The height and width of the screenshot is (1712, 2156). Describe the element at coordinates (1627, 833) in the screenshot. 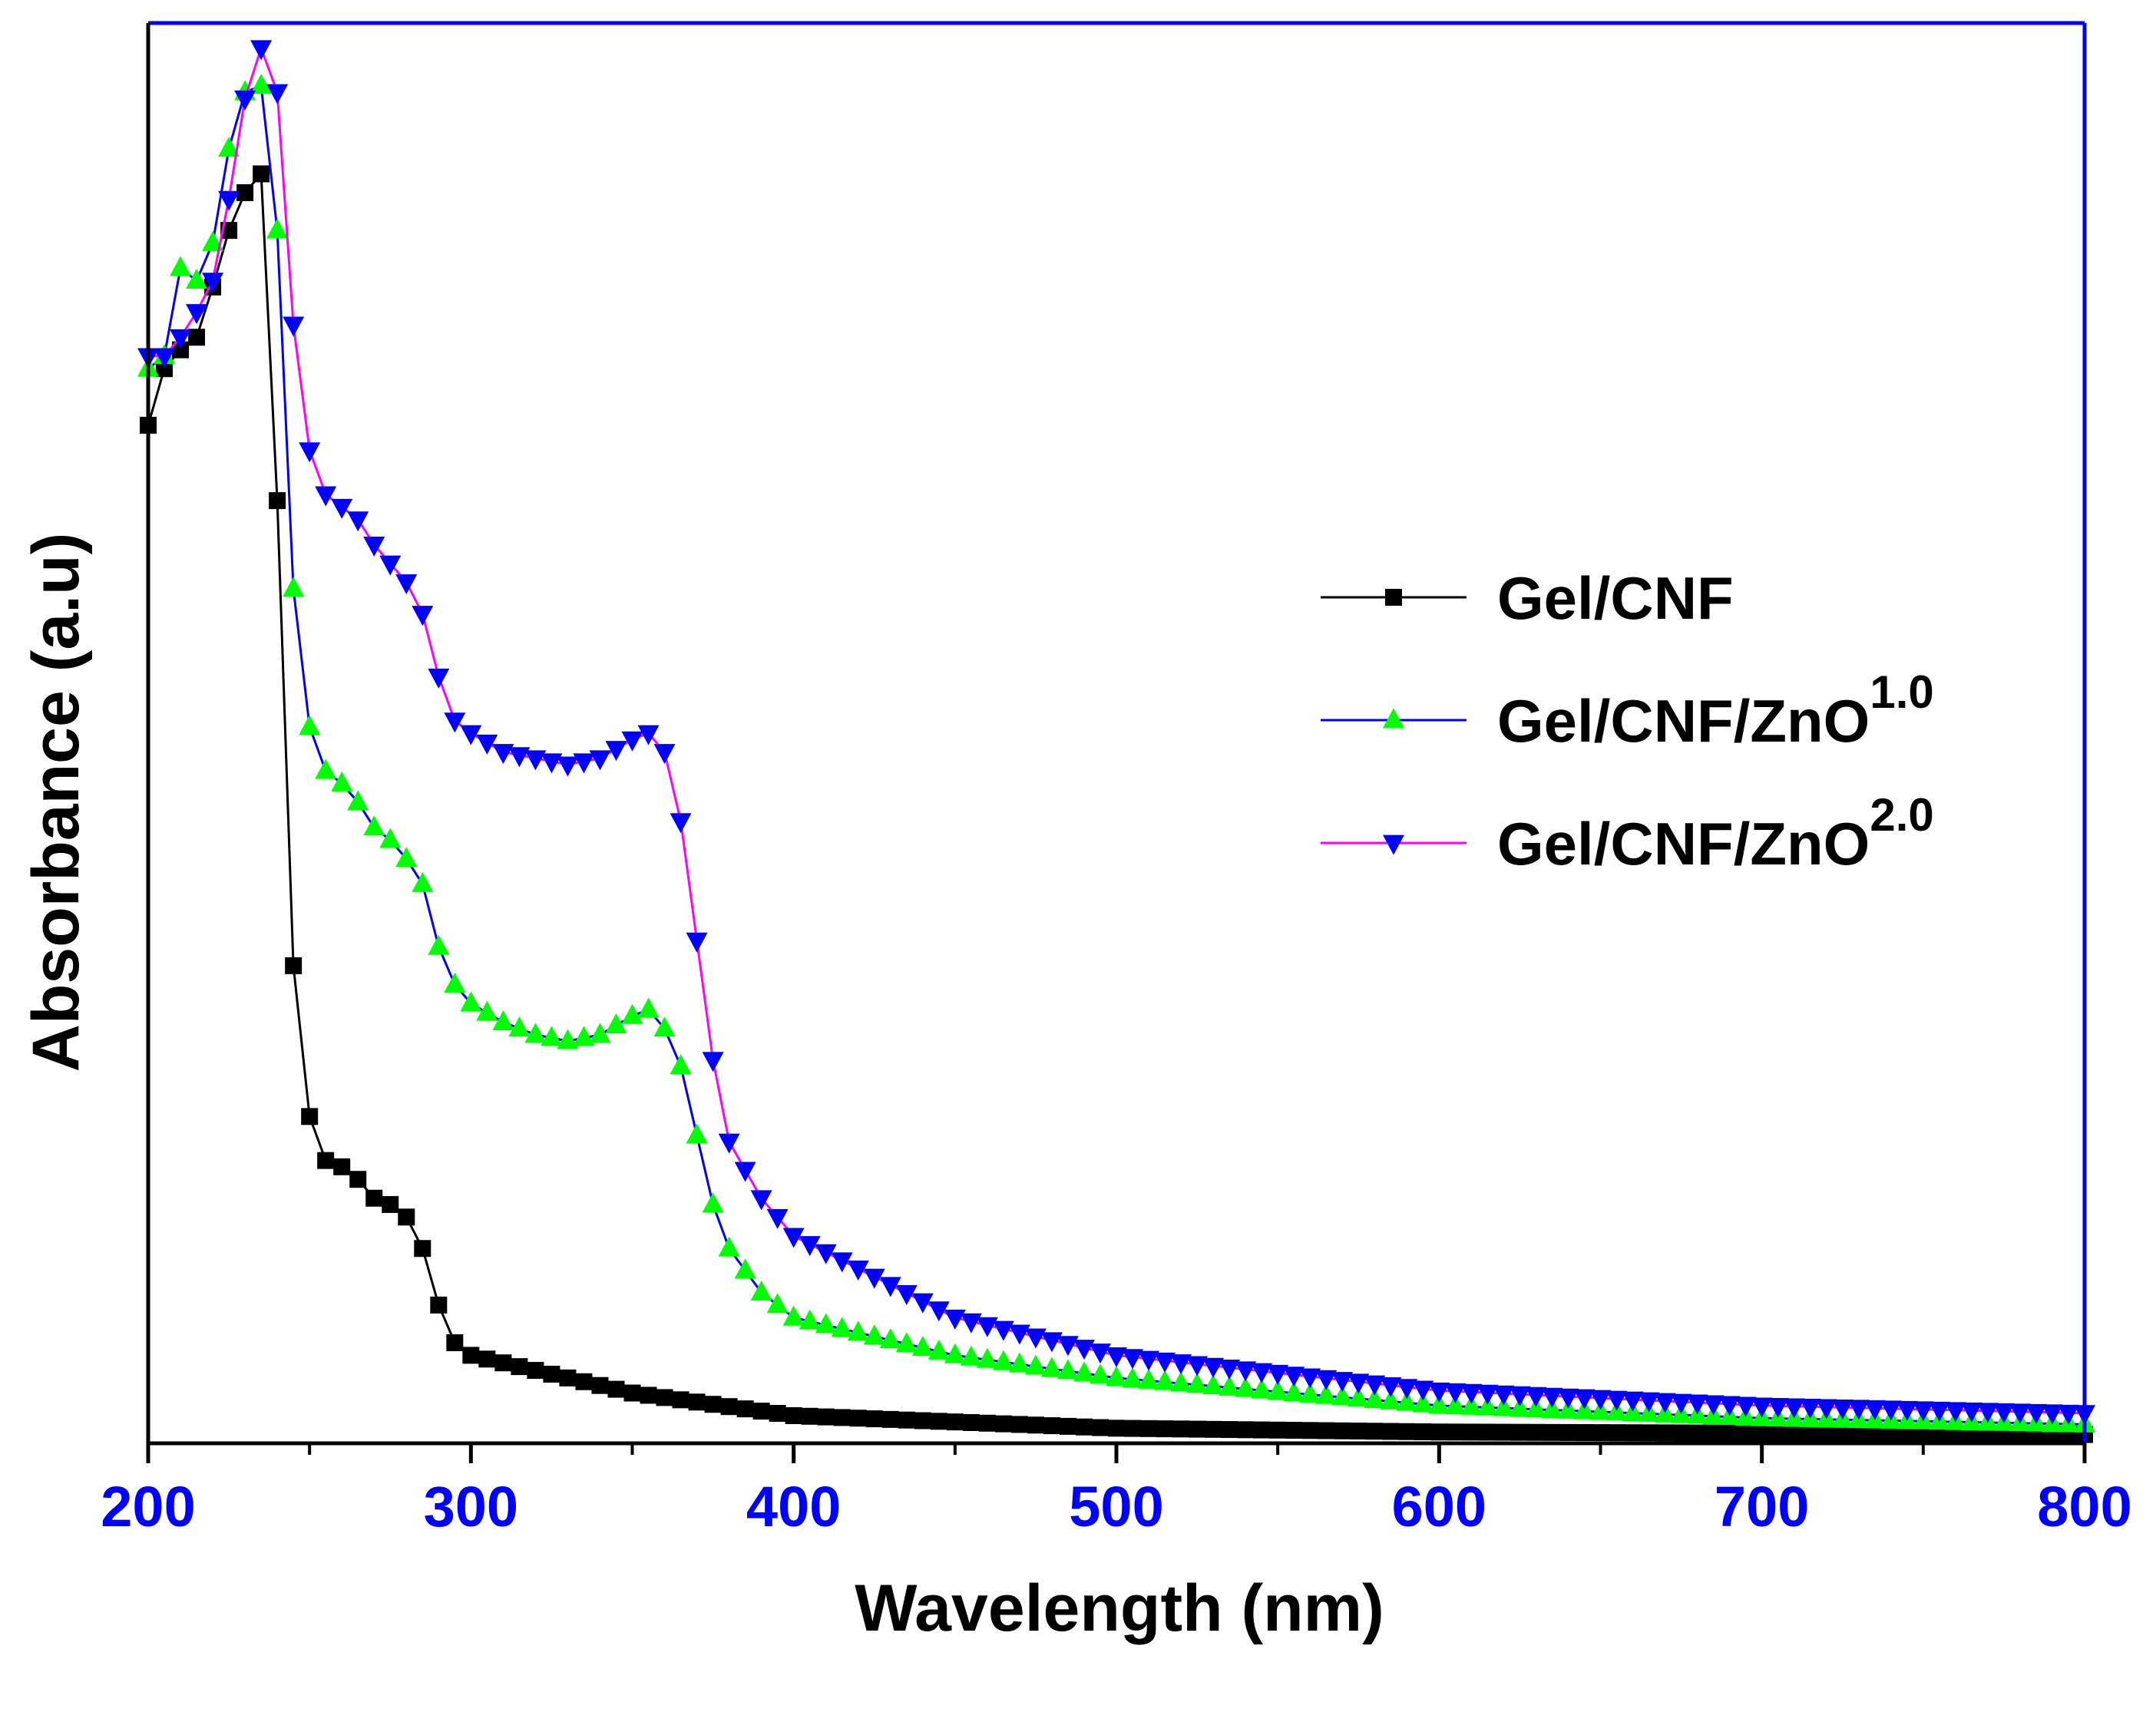

I see `legend-item-2: Gel/CNF/ZnO2.0` at that location.